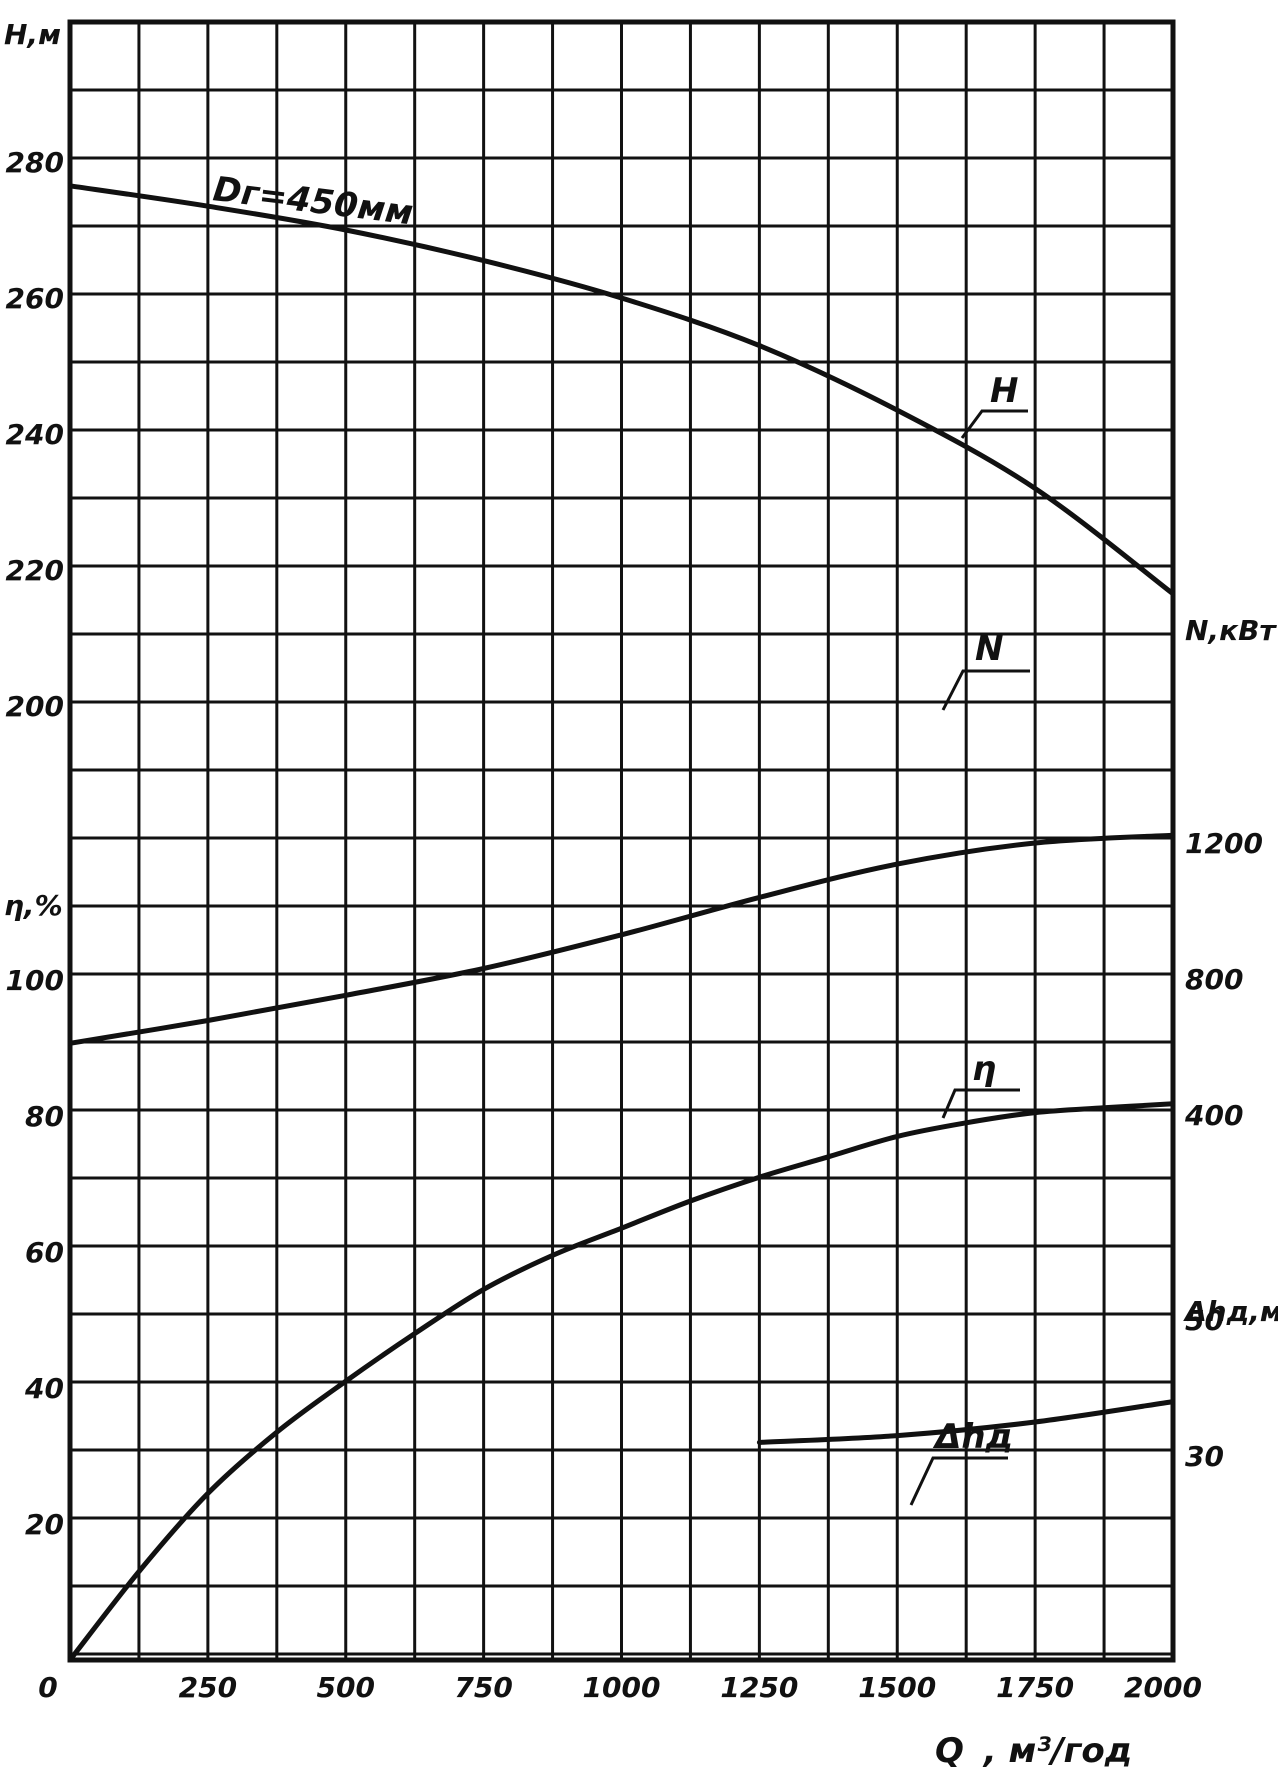 Image resolution: width=1278 pixels, height=1772 pixels. Describe the element at coordinates (1224, 843) in the screenshot. I see `n-tick-label: 1200` at that location.